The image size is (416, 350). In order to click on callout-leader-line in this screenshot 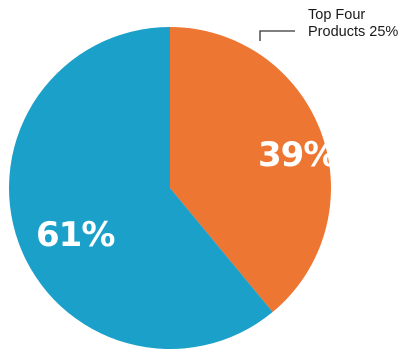, I will do `click(277, 35)`.